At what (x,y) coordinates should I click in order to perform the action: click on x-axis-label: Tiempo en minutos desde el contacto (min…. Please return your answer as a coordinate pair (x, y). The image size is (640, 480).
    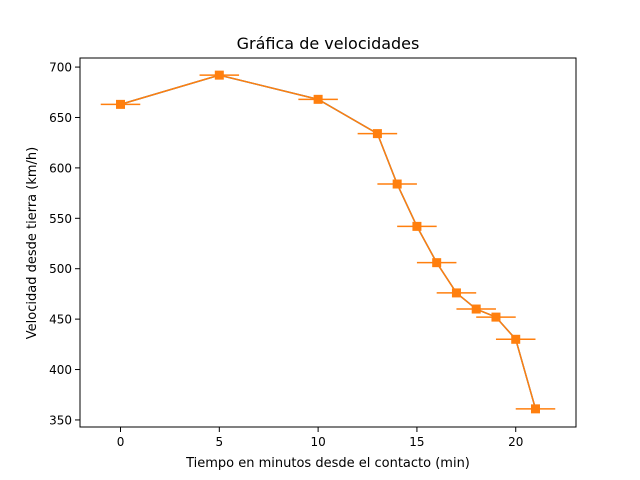
    Looking at the image, I should click on (327, 463).